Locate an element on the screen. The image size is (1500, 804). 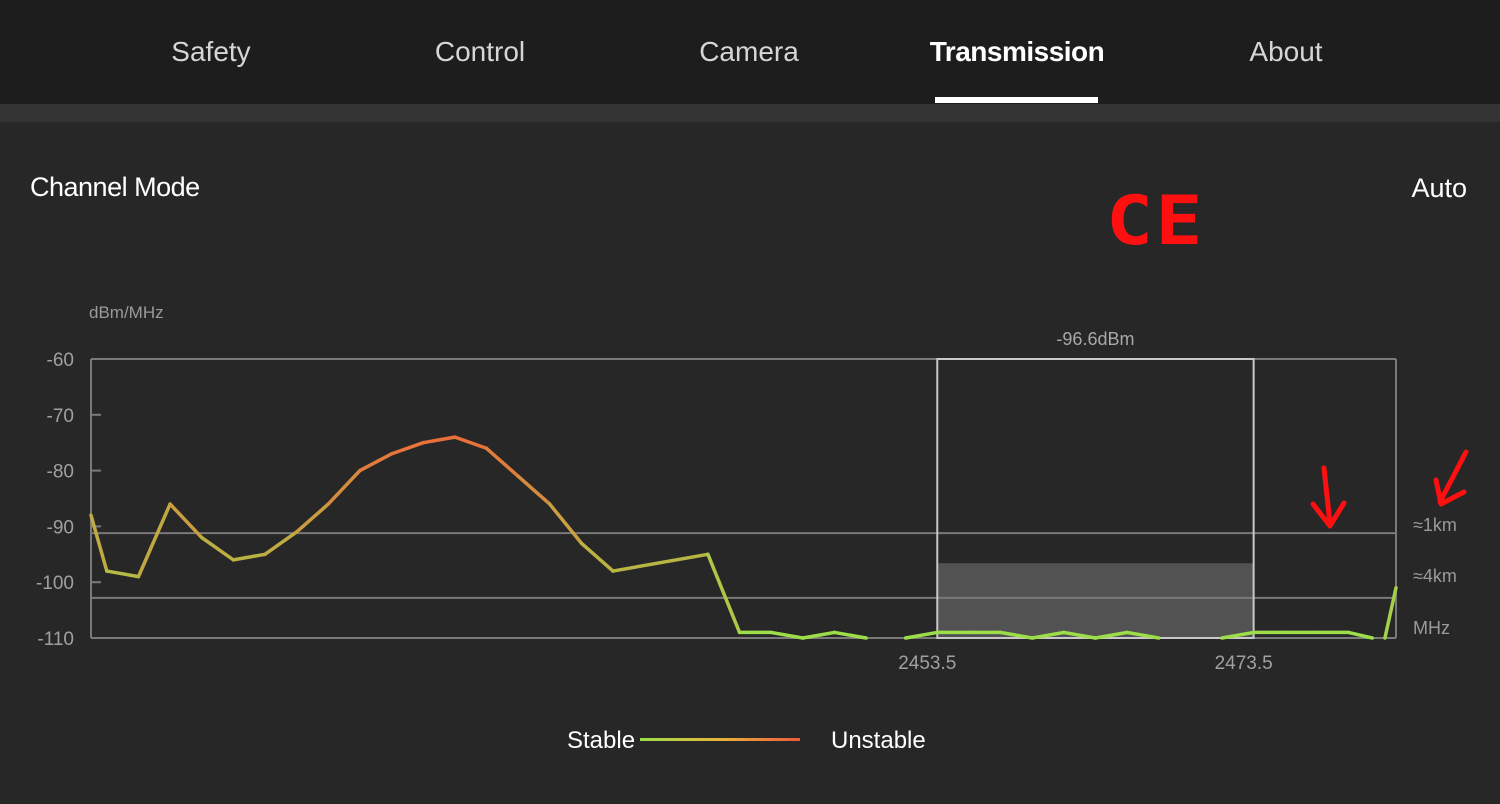
y-tick-label: -90 is located at coordinates (60, 527).